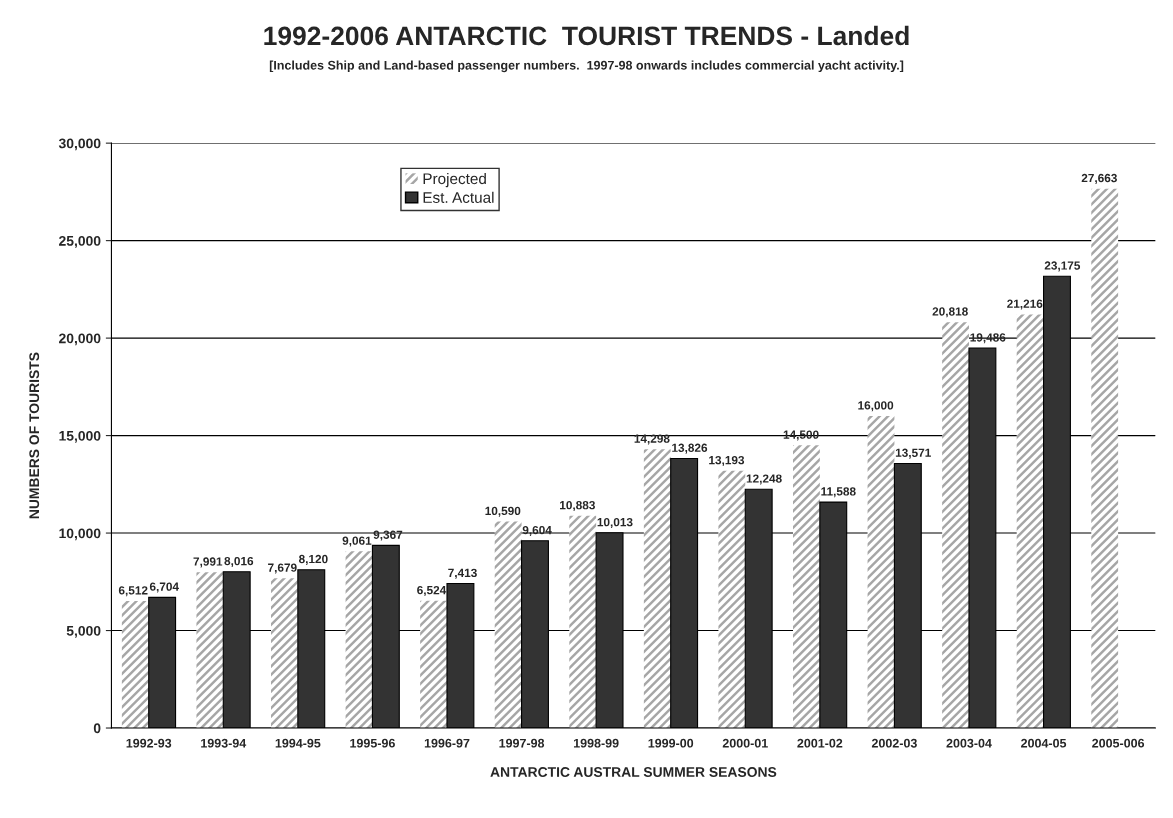  What do you see at coordinates (586, 66) in the screenshot?
I see `chart-subtitle: [Includes Ship and Land-based passenger numbers. 1997-98 onwards includes commercial yacht activity.]` at bounding box center [586, 66].